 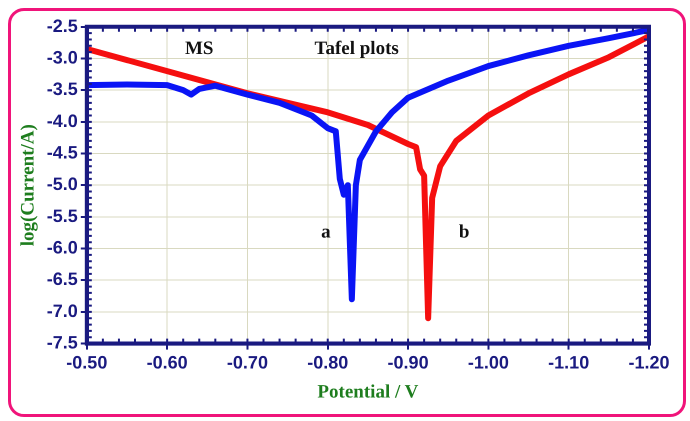 I want to click on y-tick-label: -6.0, so click(x=62, y=248).